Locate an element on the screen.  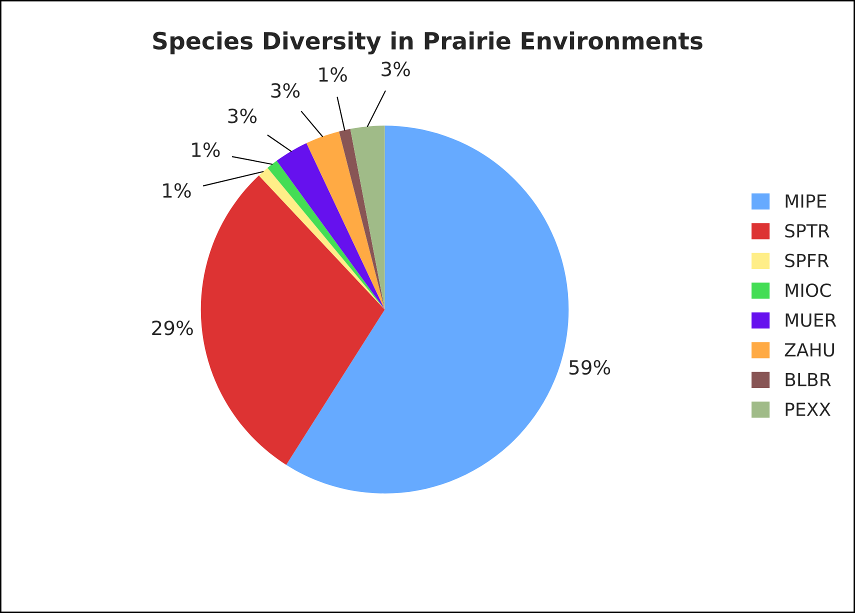
legend-label: MIOC is located at coordinates (808, 290).